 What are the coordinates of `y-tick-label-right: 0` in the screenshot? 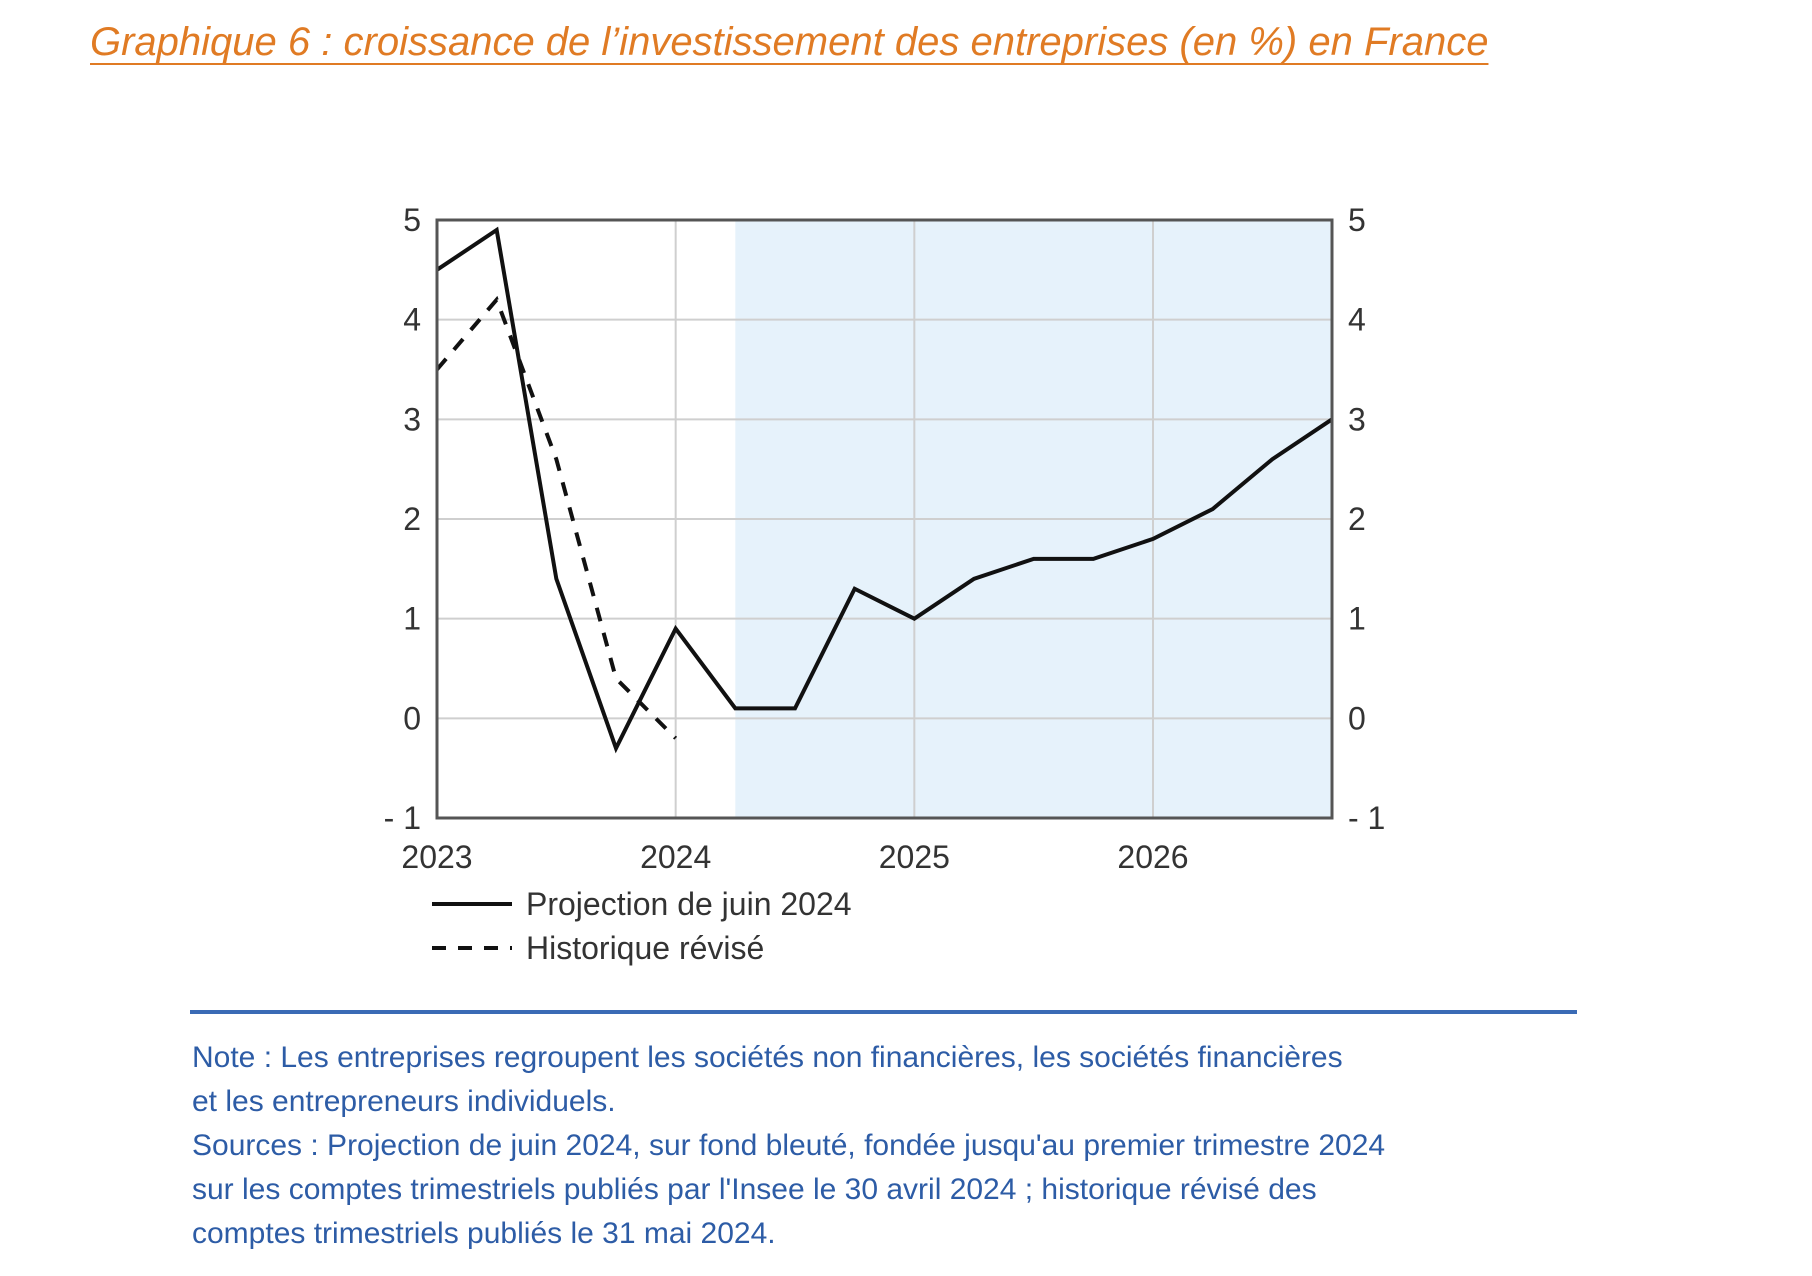 It's located at (1357, 718).